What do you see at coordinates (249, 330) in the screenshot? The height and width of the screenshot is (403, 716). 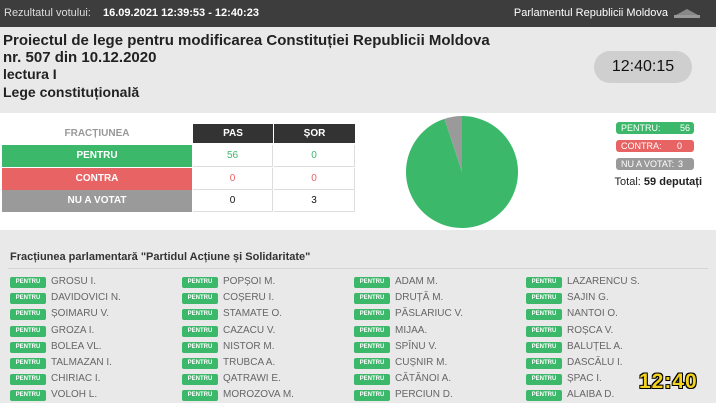 I see `member-name: CAZACU V.` at bounding box center [249, 330].